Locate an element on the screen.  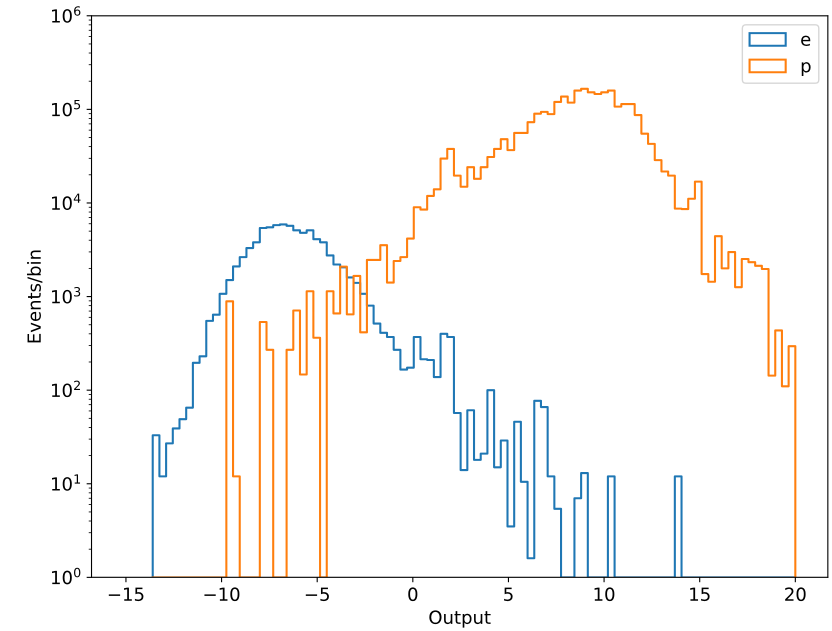
y-tick-label: 10$^{1}$ is located at coordinates (66, 482).